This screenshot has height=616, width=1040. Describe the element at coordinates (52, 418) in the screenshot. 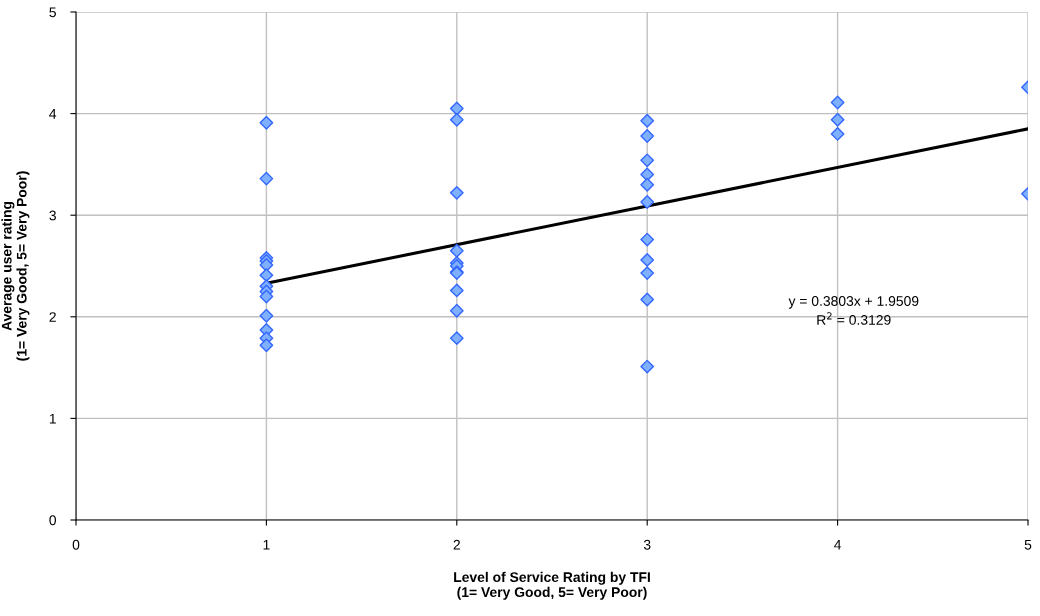

I see `y-tick-label: 1` at that location.